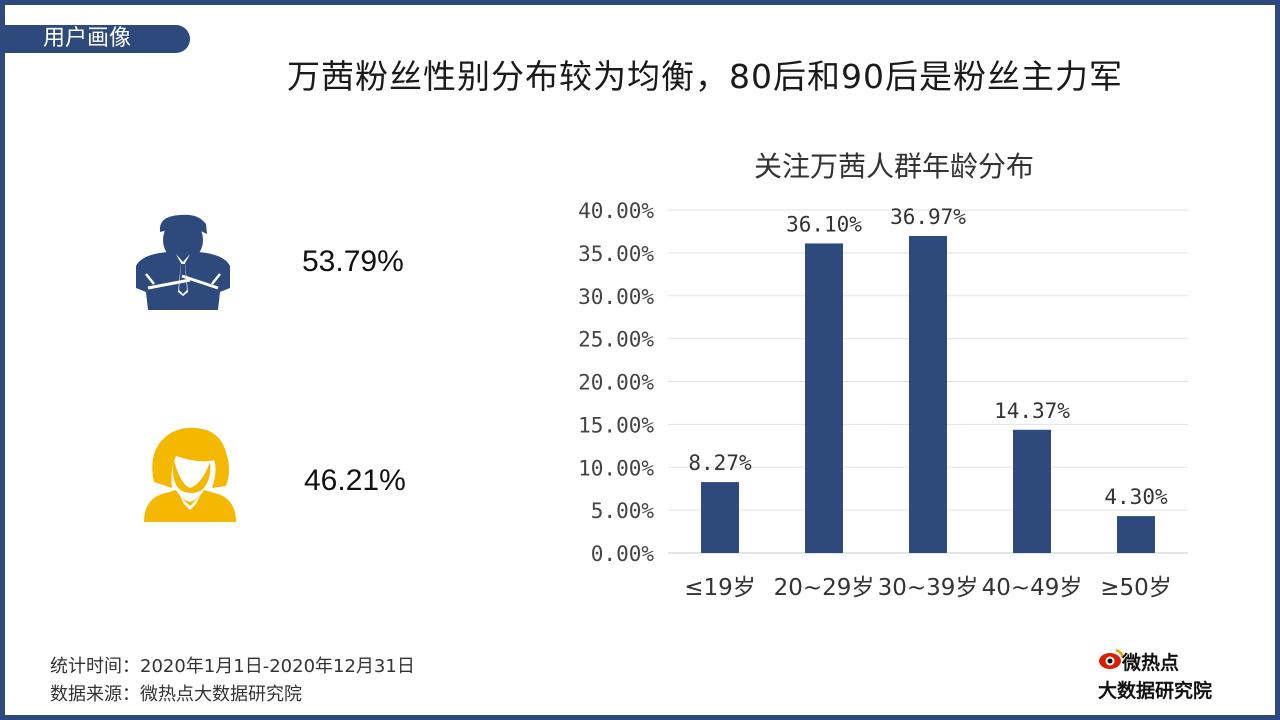 The height and width of the screenshot is (720, 1280). What do you see at coordinates (616, 297) in the screenshot?
I see `y-tick-label: 30.00%` at bounding box center [616, 297].